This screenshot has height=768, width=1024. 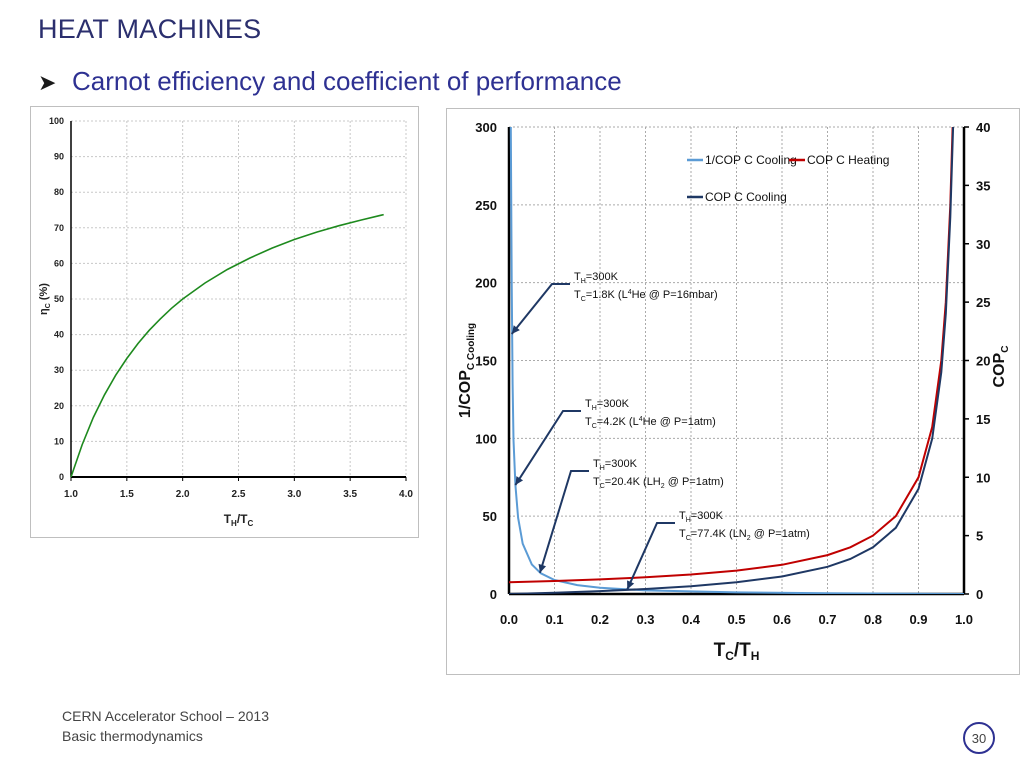 What do you see at coordinates (165, 716) in the screenshot?
I see `footer-school: CERN Accelerator School – 2013` at bounding box center [165, 716].